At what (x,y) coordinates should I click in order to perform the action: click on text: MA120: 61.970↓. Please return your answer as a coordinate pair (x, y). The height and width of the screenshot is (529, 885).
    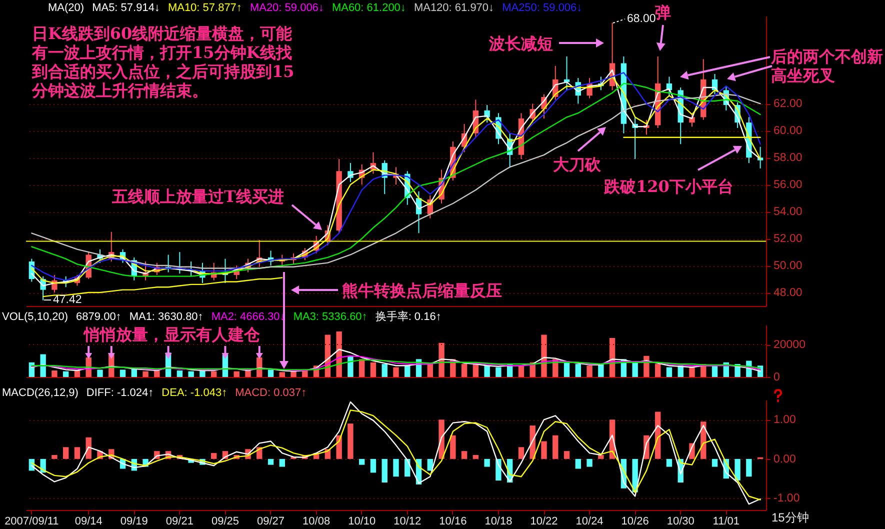
    Looking at the image, I should click on (454, 8).